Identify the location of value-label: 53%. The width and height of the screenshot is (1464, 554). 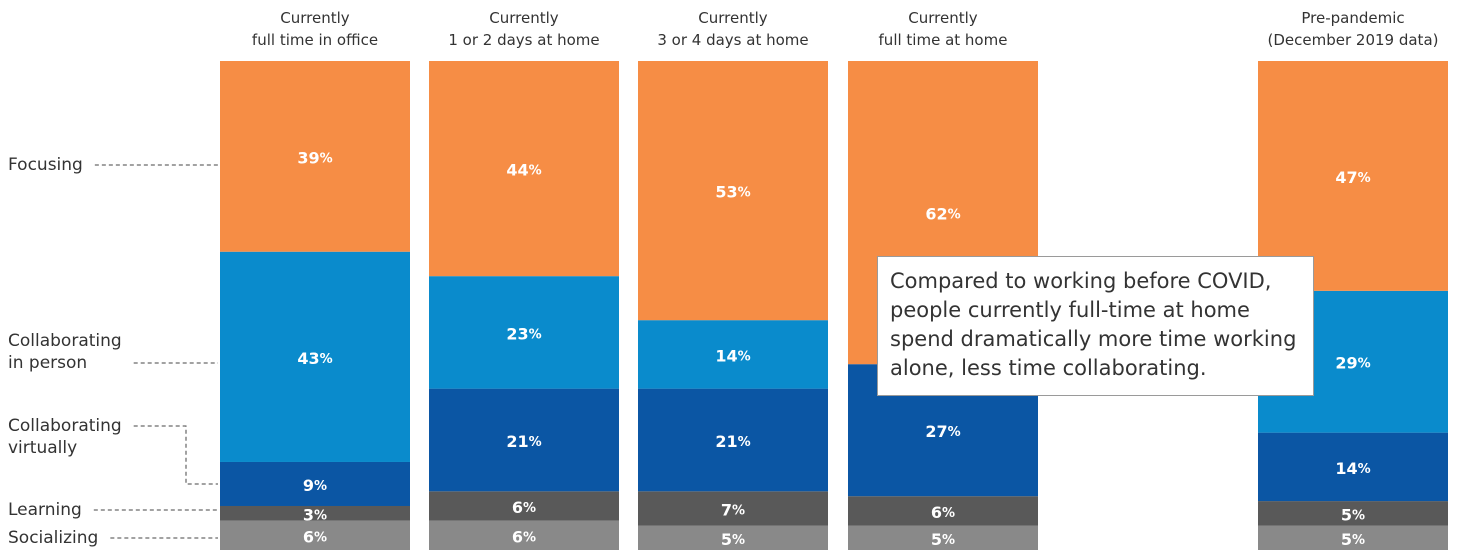
(732, 191).